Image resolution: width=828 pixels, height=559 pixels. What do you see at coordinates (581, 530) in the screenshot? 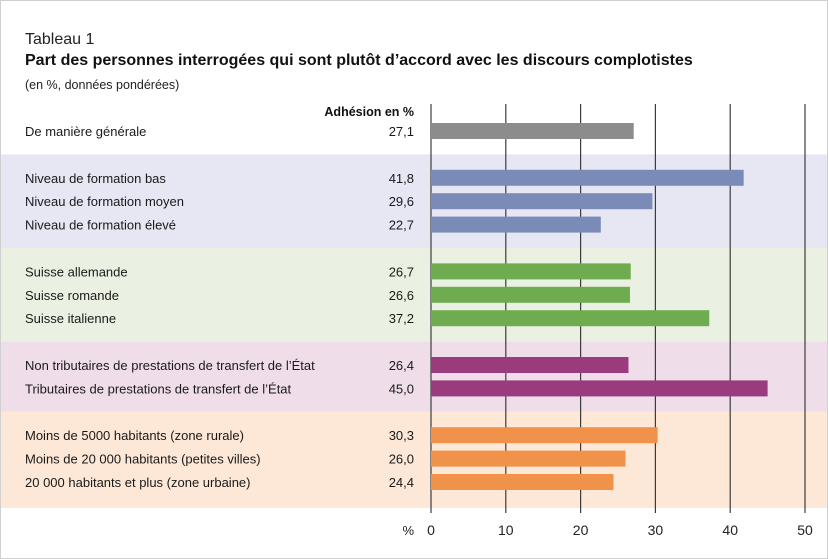
I see `x-tick-label: 20` at bounding box center [581, 530].